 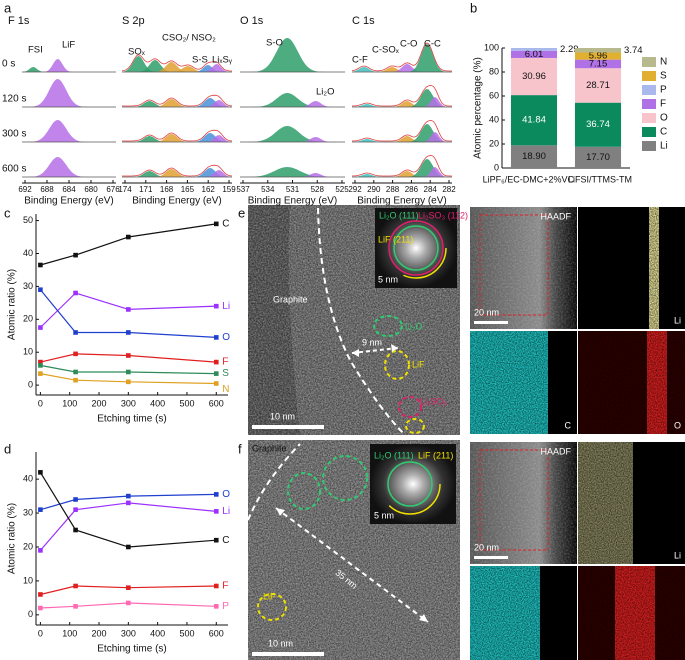 I want to click on x-tick-label: 525, so click(x=342, y=189).